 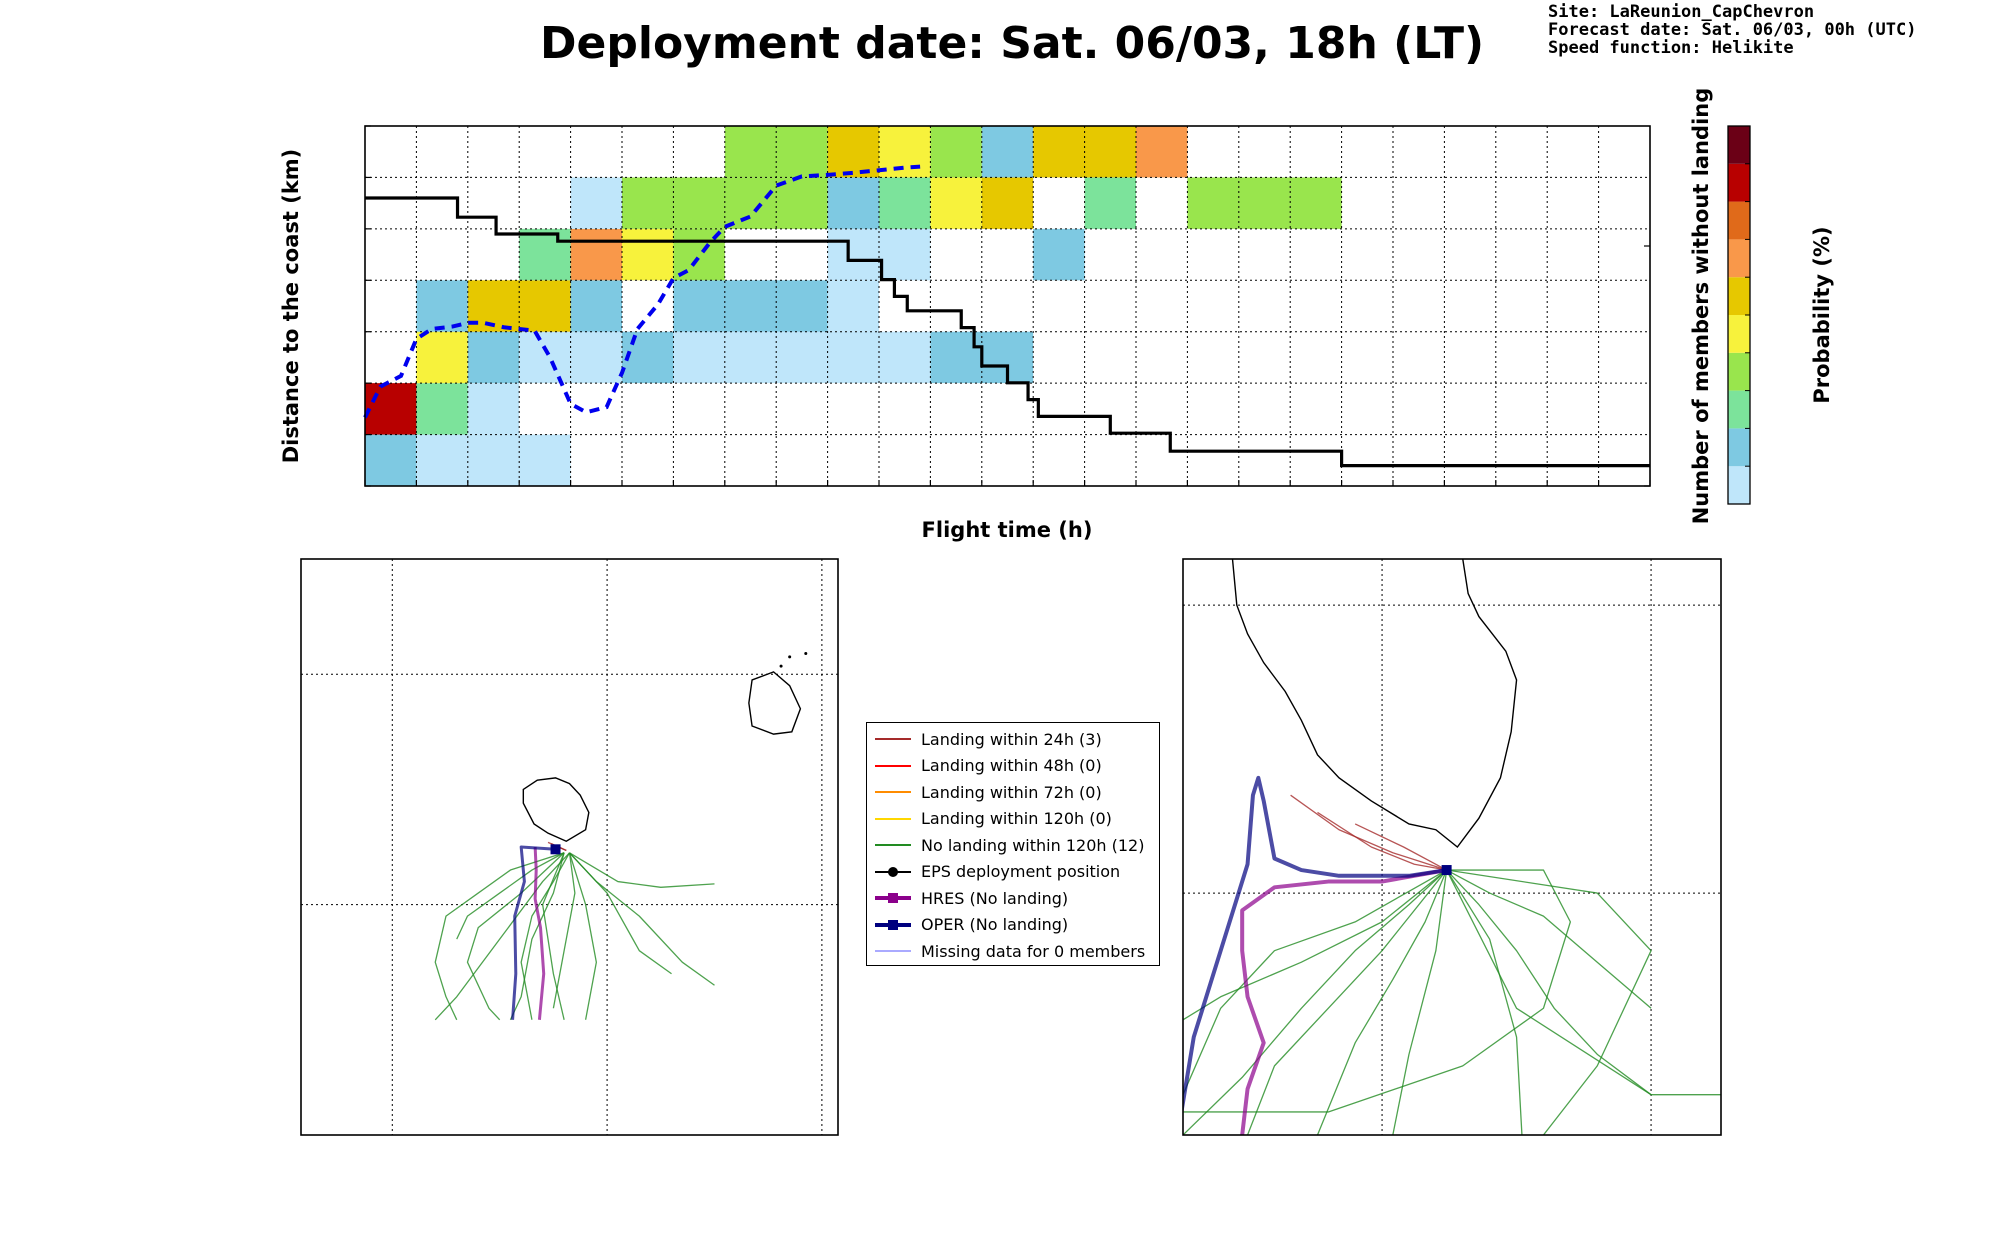 What do you see at coordinates (1021, 871) in the screenshot?
I see `legend-label: EPS deployment position` at bounding box center [1021, 871].